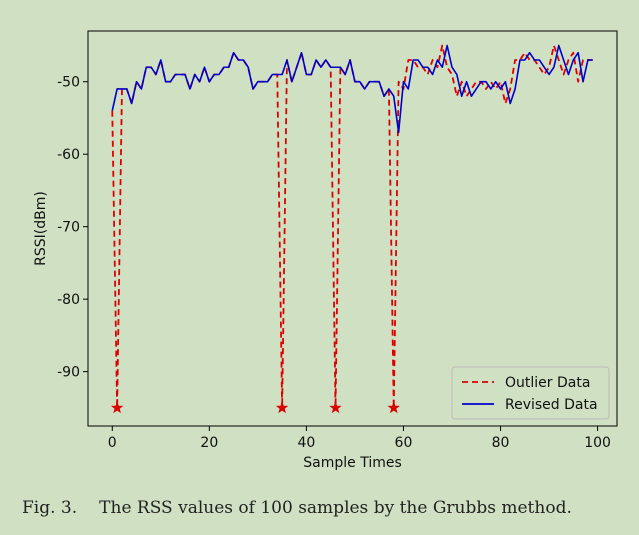 This screenshot has width=639, height=535. I want to click on y-tick-label: -60, so click(68, 155).